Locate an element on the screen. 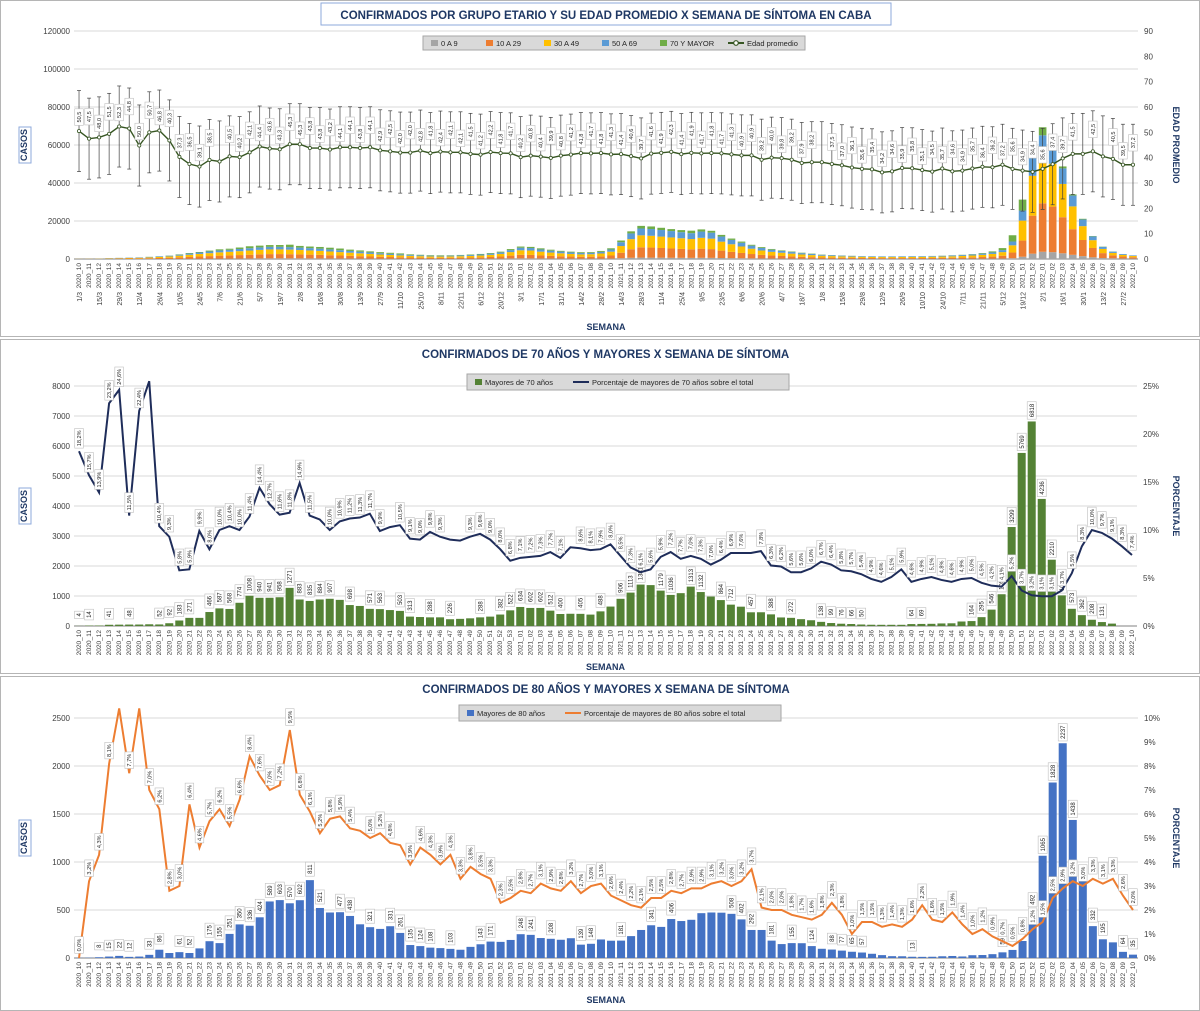  x-tick-label: 2021_19 is located at coordinates (701, 276).